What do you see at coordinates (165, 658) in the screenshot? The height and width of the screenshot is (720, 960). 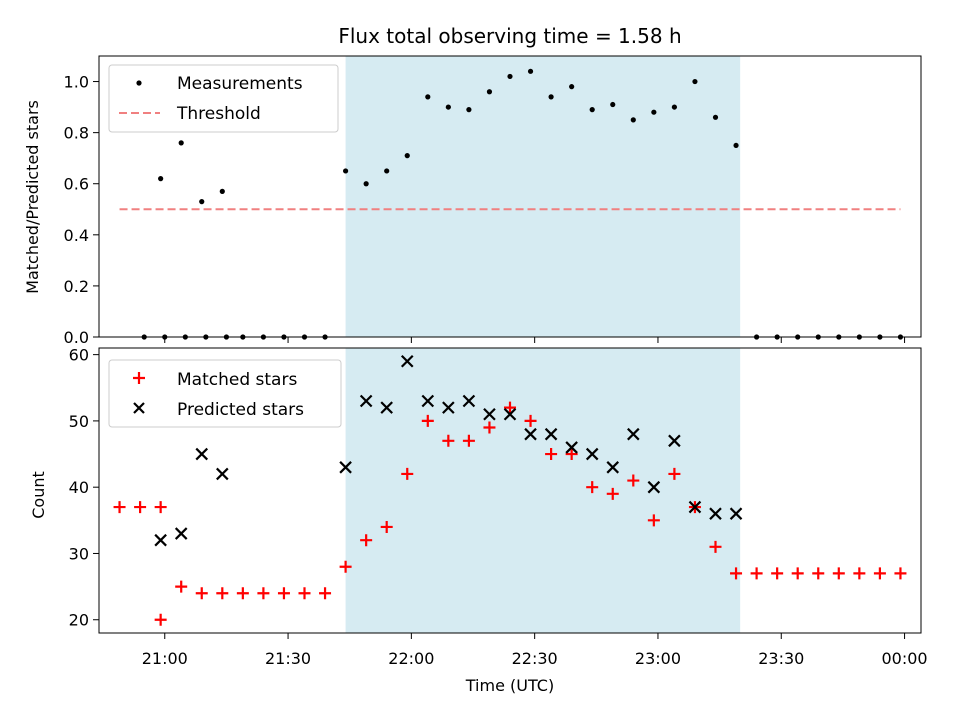 I see `bottom-xtick-label-0: 21:00` at bounding box center [165, 658].